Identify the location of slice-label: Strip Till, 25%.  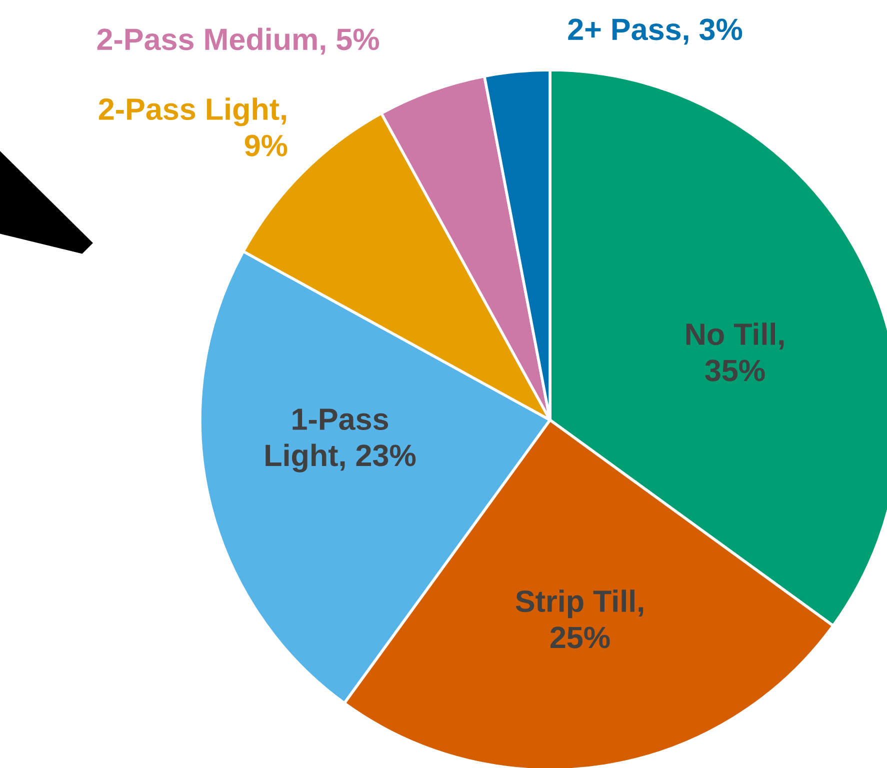
(580, 619).